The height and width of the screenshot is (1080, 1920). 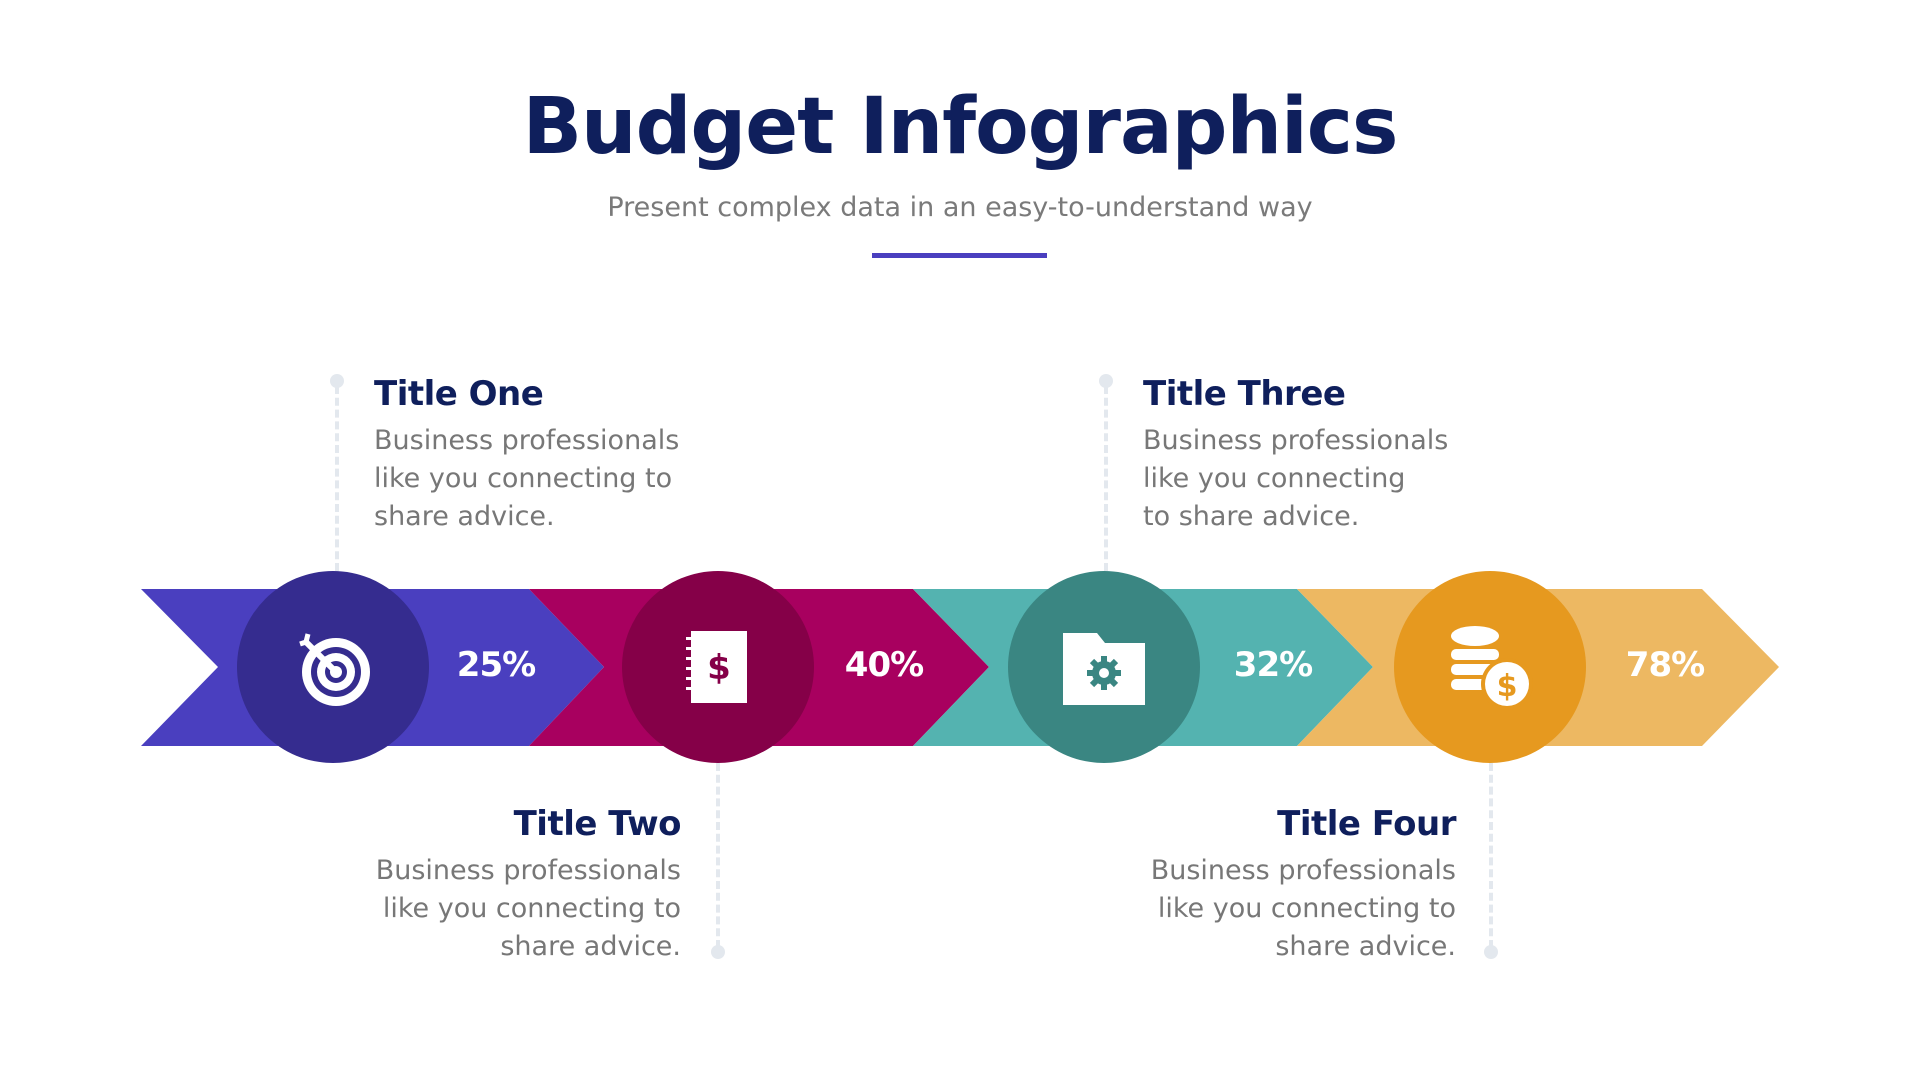 What do you see at coordinates (496, 665) in the screenshot?
I see `step-1-percent: 25%` at bounding box center [496, 665].